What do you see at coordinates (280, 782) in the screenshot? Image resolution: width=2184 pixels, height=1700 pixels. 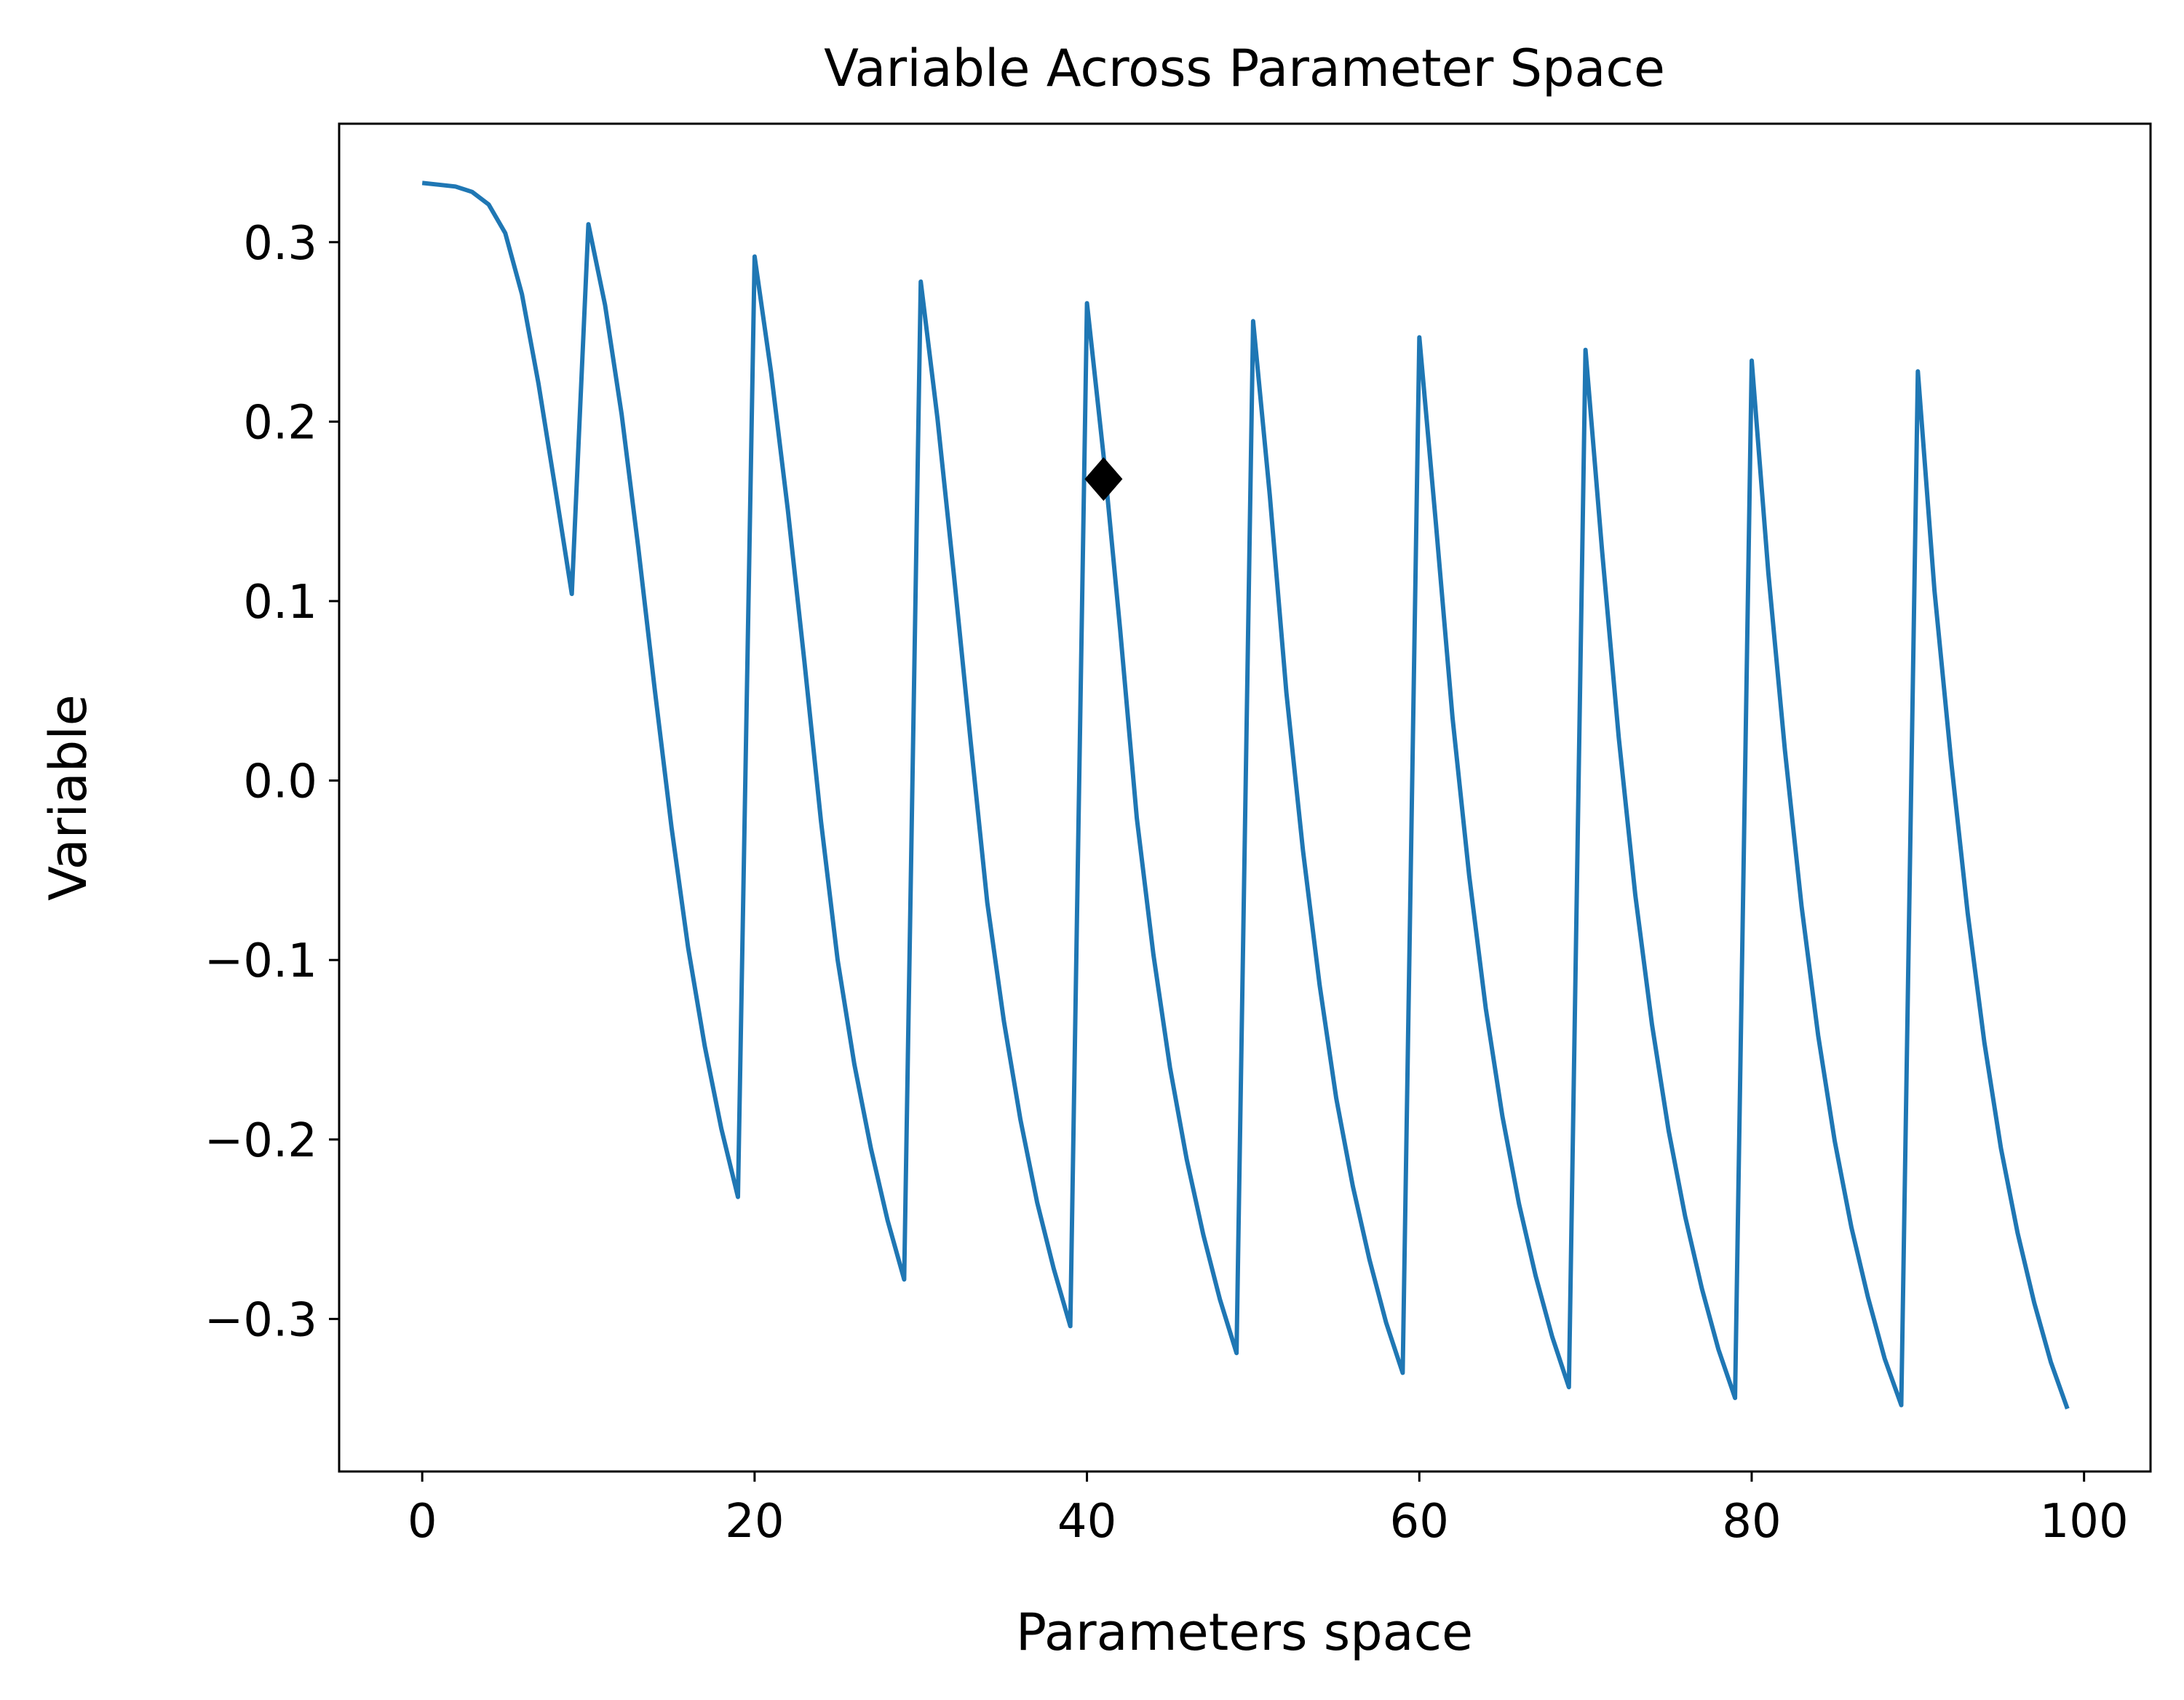 I see `y-tick-label: 0.0` at bounding box center [280, 782].